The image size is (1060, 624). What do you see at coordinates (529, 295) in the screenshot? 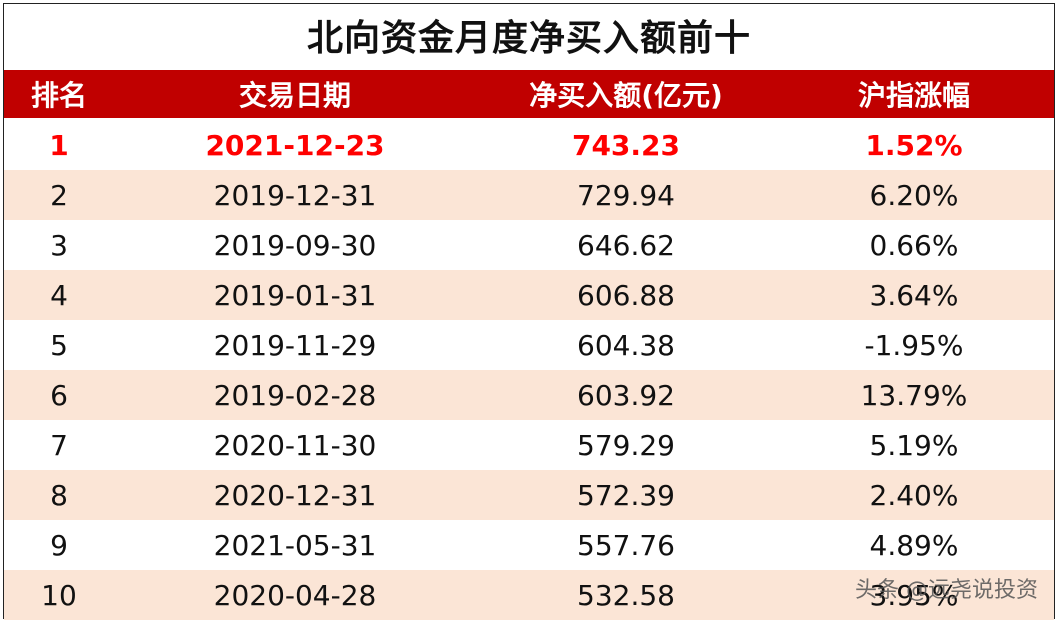
I see `table-row: 4 2019-01-31 606.88 3.64%` at bounding box center [529, 295].